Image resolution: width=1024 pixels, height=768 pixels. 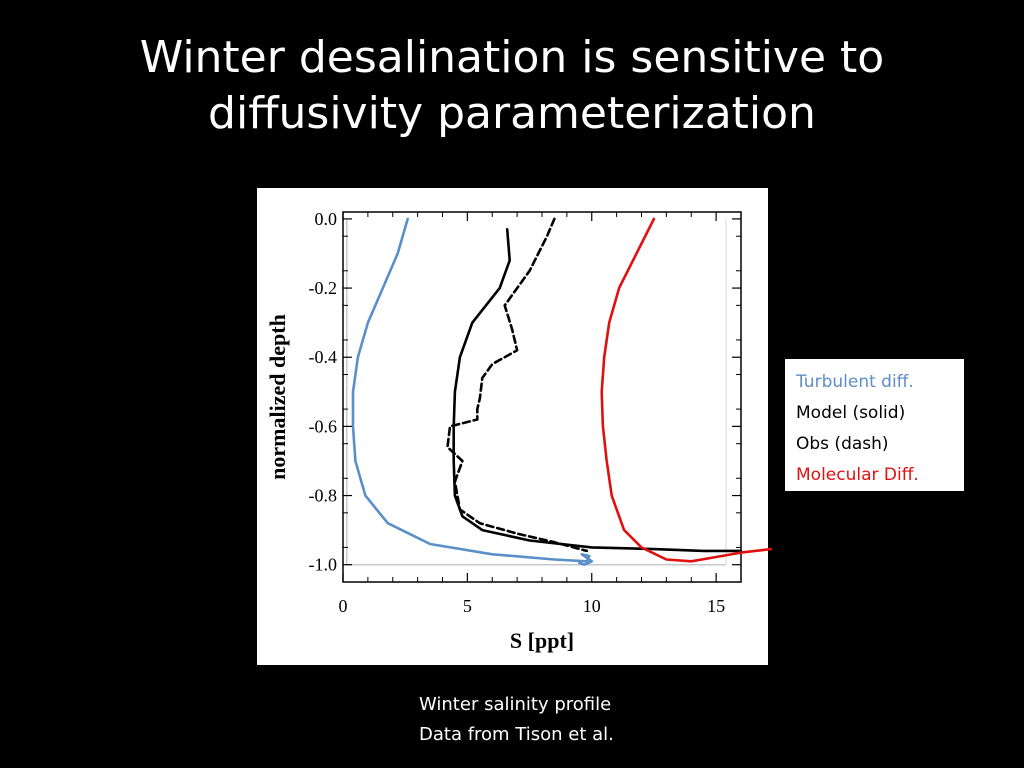 I want to click on x-tick-label: 15, so click(x=716, y=606).